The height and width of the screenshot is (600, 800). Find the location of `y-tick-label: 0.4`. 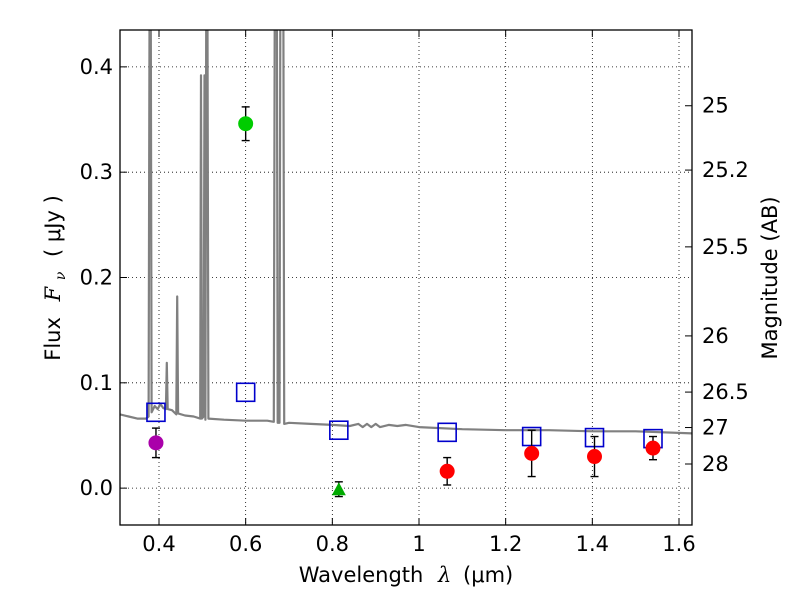

y-tick-label: 0.4 is located at coordinates (96, 67).